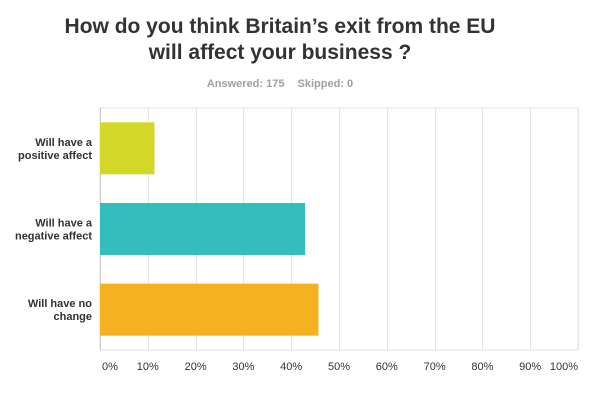 This screenshot has height=404, width=597. What do you see at coordinates (530, 367) in the screenshot?
I see `x-tick-label: 90%` at bounding box center [530, 367].